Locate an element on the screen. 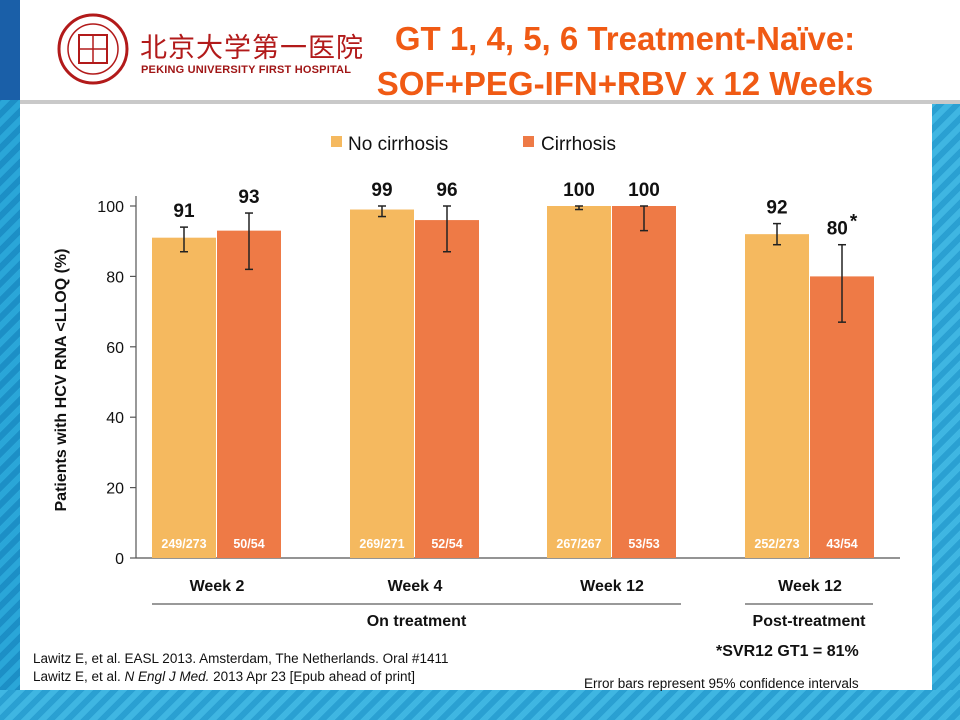 Image resolution: width=960 pixels, height=720 pixels. reference-2-date: 2013 Apr 23 [Epub ahead of print] is located at coordinates (312, 676).